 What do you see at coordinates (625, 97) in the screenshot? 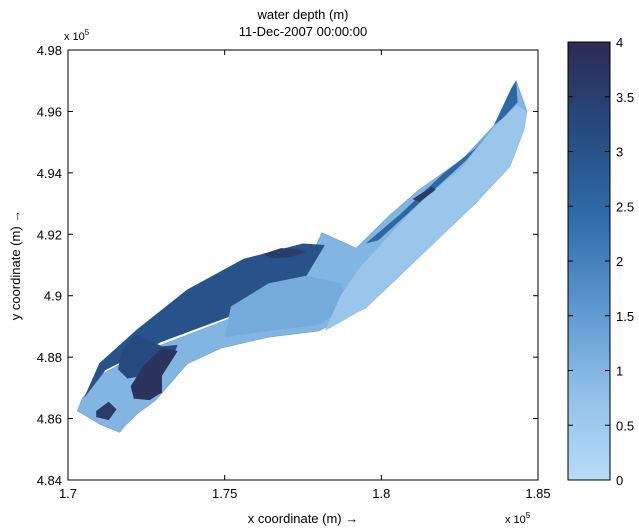
I see `colorbar-tick-label: 3.5` at bounding box center [625, 97].